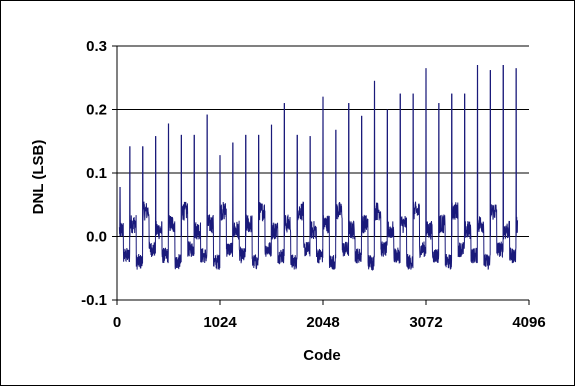  What do you see at coordinates (117, 322) in the screenshot?
I see `x-tick-label: 0` at bounding box center [117, 322].